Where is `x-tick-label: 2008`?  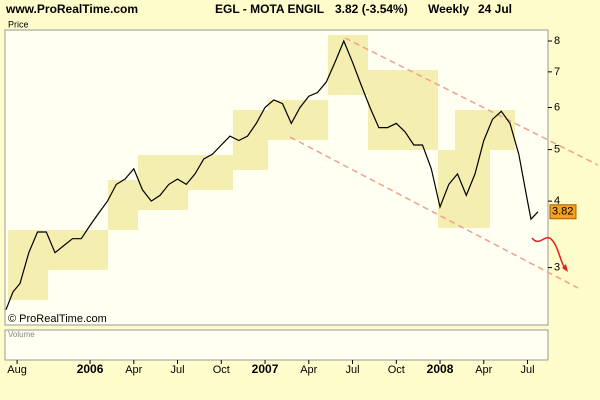 x-tick-label: 2008 is located at coordinates (440, 369).